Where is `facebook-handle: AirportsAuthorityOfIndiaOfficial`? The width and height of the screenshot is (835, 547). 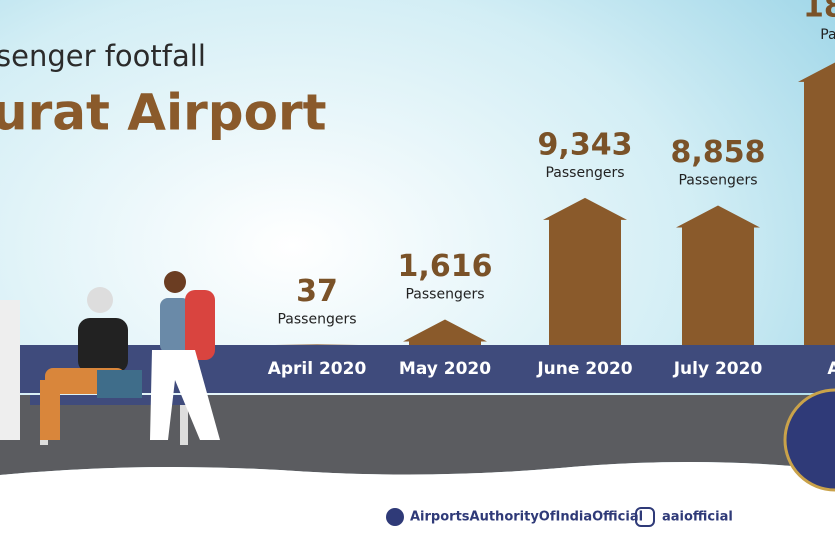 facebook-handle: AirportsAuthorityOfIndiaOfficial is located at coordinates (526, 517).